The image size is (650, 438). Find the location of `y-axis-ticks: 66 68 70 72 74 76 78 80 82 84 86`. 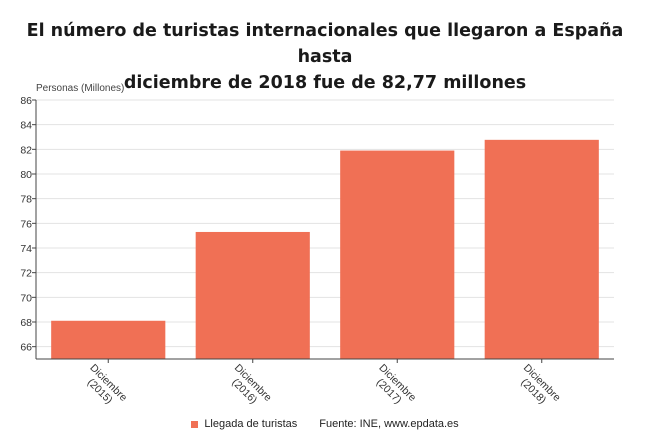

y-axis-ticks: 66 68 70 72 74 76 78 80 82 84 86 is located at coordinates (28, 224).